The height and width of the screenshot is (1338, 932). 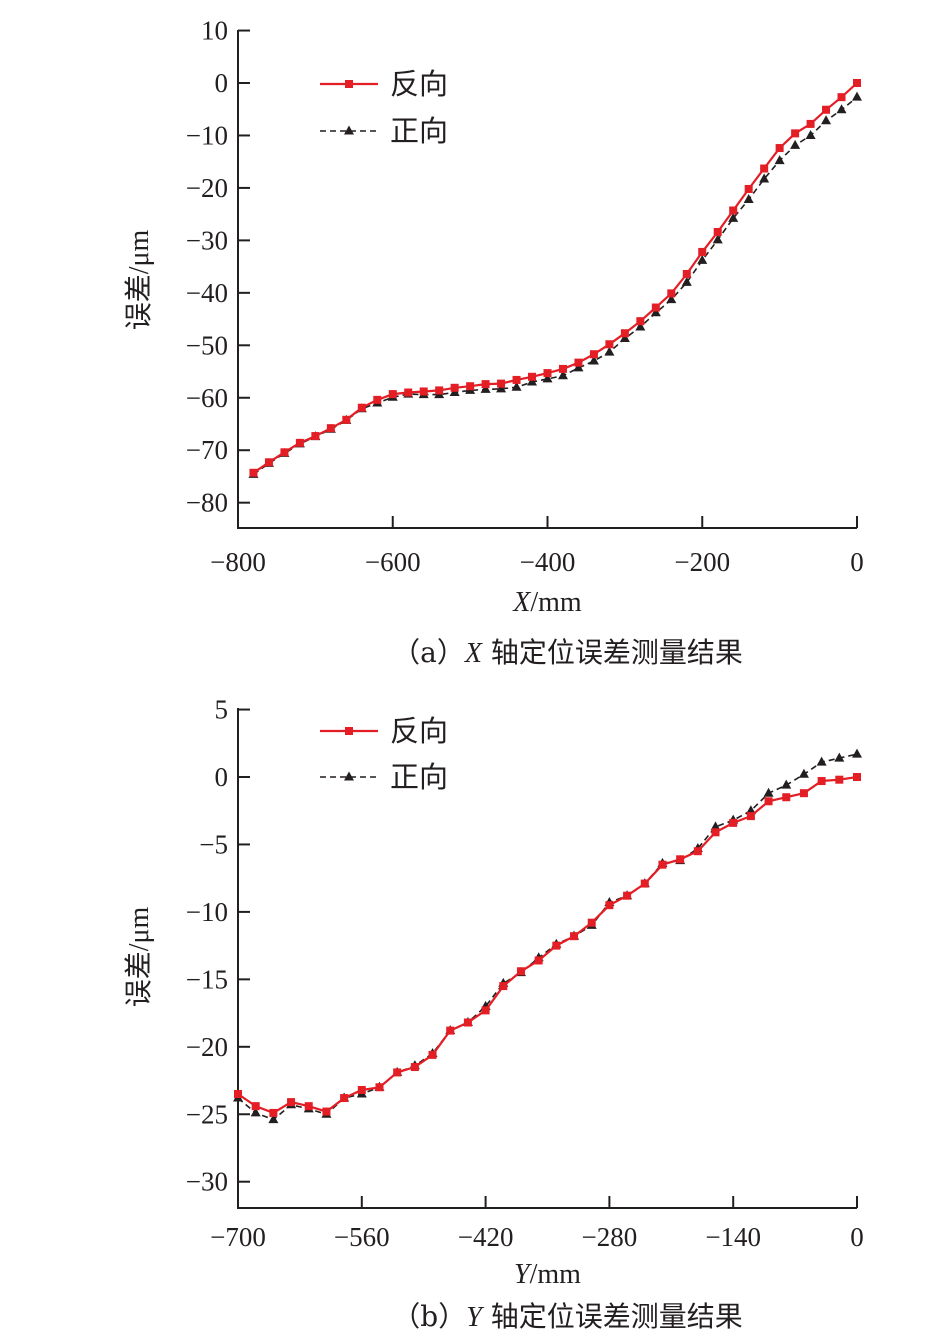 What do you see at coordinates (207, 345) in the screenshot?
I see `y-tick-label: −50` at bounding box center [207, 345].